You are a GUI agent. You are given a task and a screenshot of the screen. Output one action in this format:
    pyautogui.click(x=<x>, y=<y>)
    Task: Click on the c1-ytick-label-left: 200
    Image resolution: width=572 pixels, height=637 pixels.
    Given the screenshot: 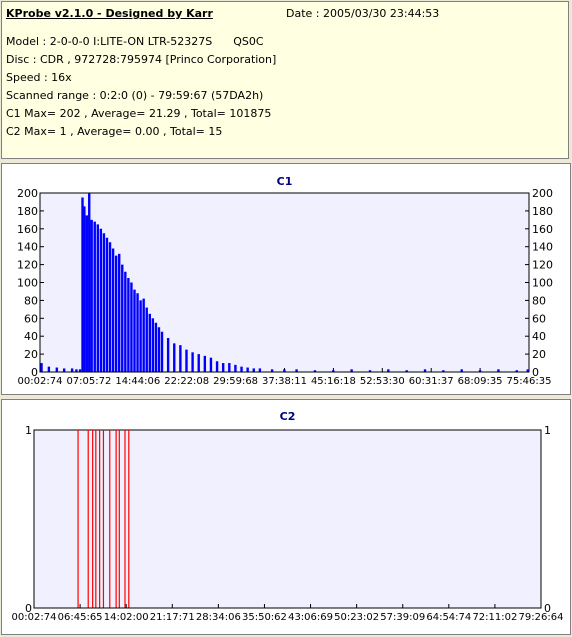 What is the action you would take?
    pyautogui.click(x=27, y=193)
    